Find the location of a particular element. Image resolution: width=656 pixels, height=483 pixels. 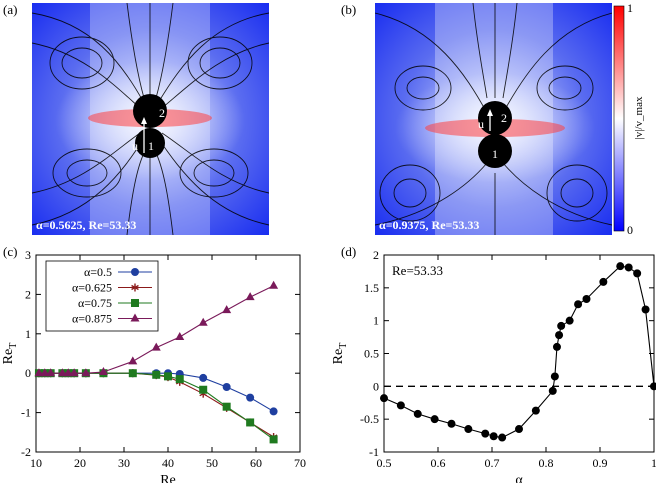

colorbar-label: |v|/v_max is located at coordinates (639, 117).